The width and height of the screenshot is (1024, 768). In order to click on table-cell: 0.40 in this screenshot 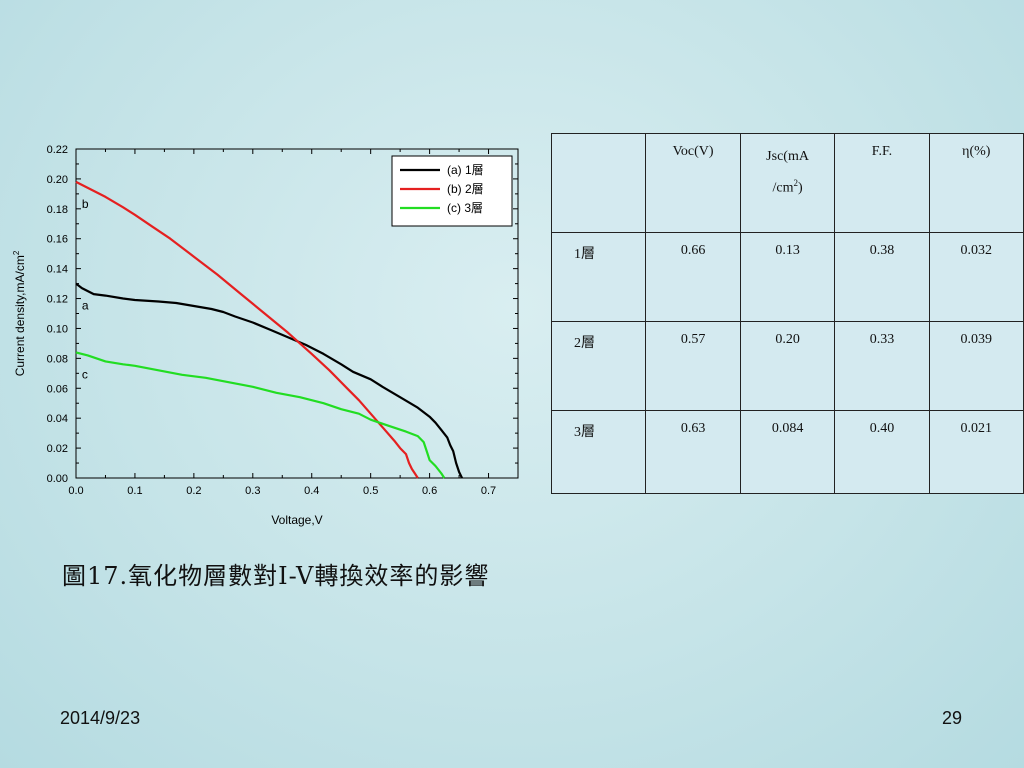, I will do `click(882, 452)`.